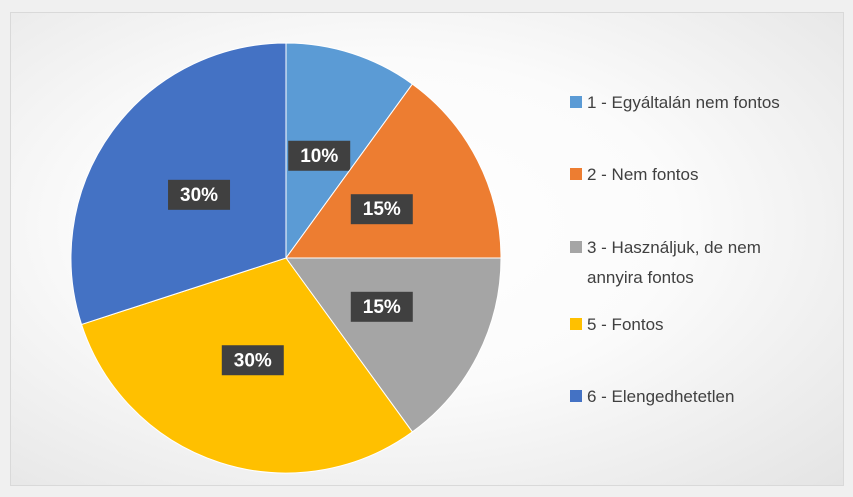 The width and height of the screenshot is (853, 497). I want to click on legend-label: 6 - Elengedhetetlen, so click(661, 396).